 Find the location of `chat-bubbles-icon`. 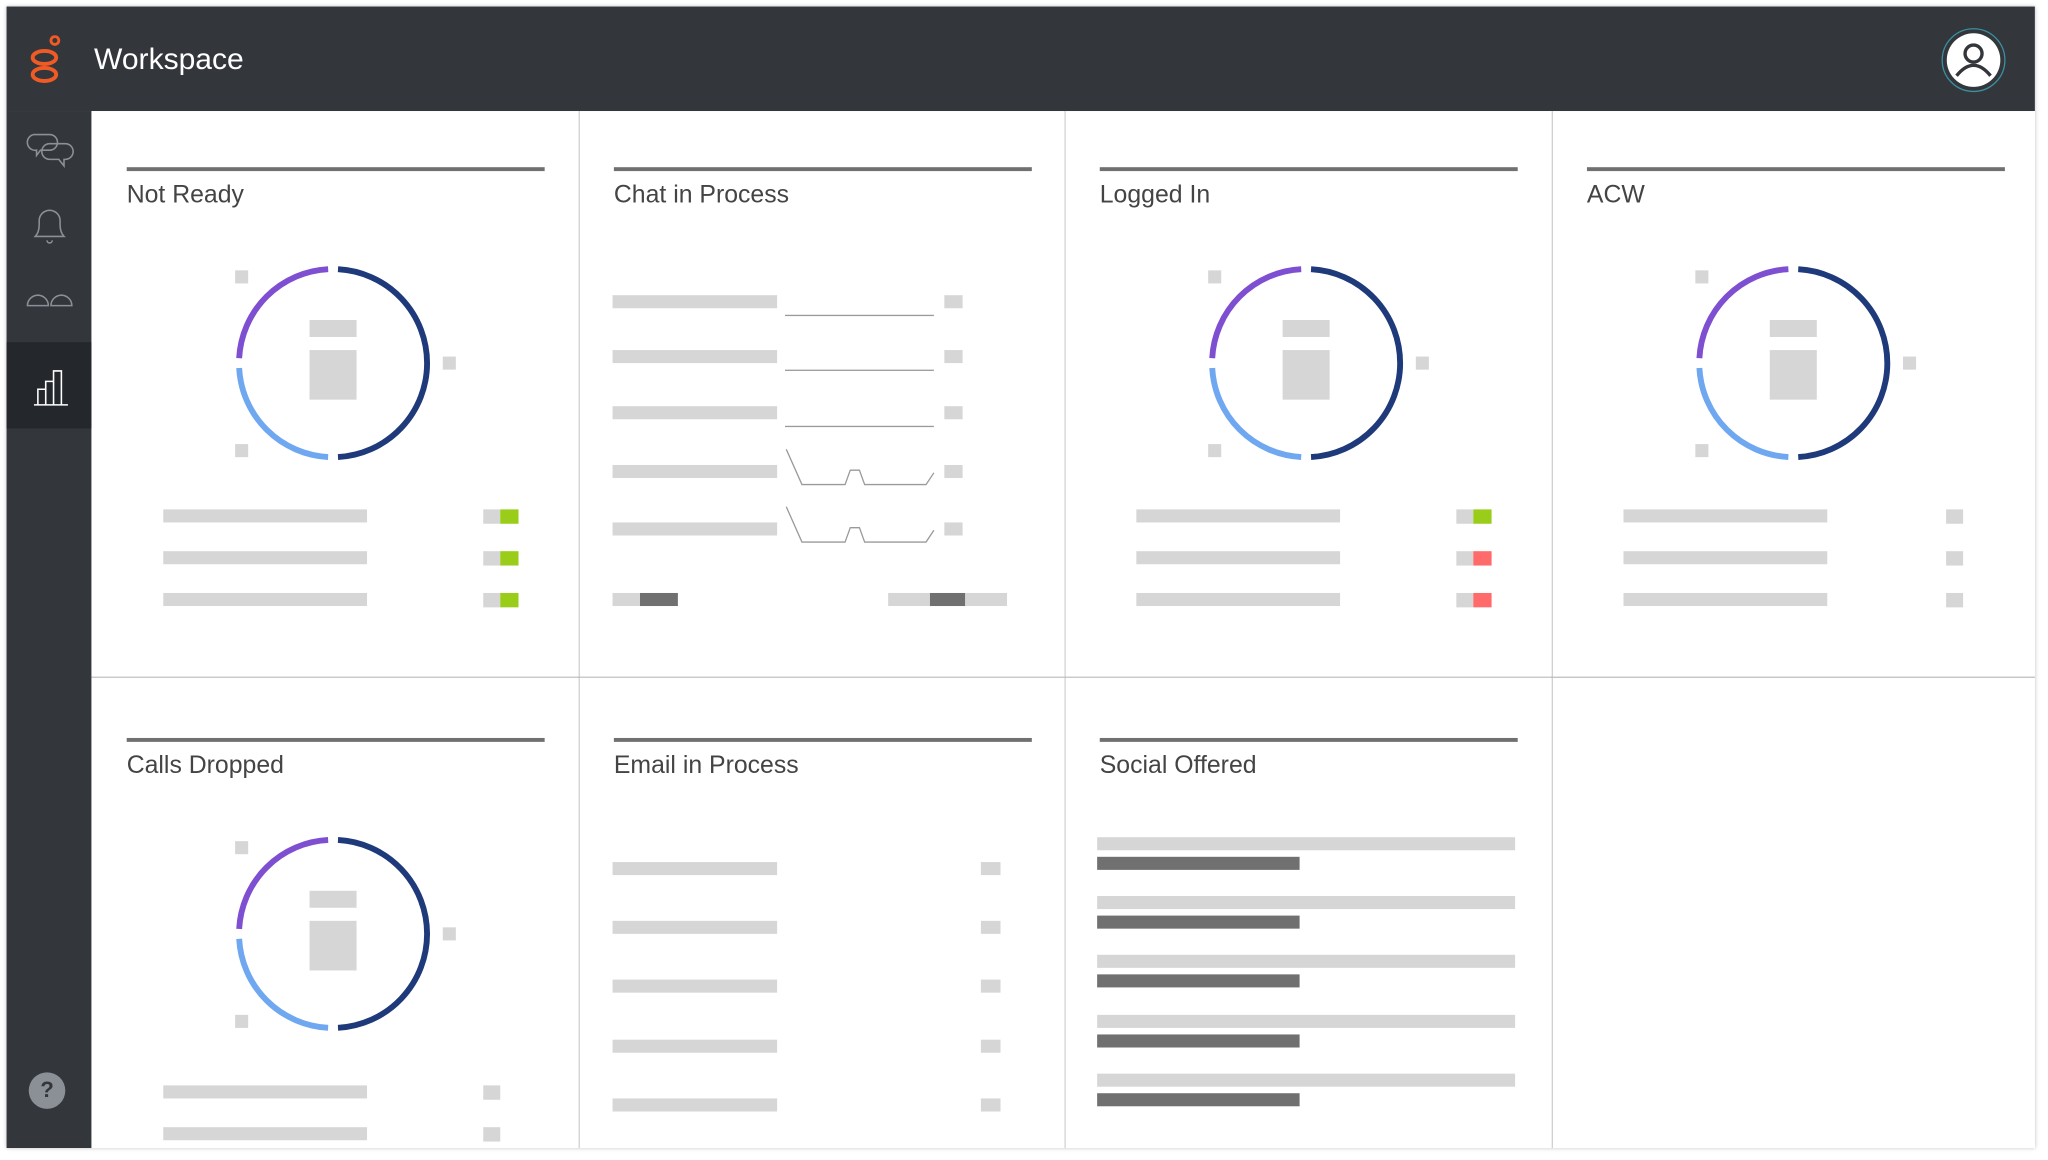

chat-bubbles-icon is located at coordinates (49, 151).